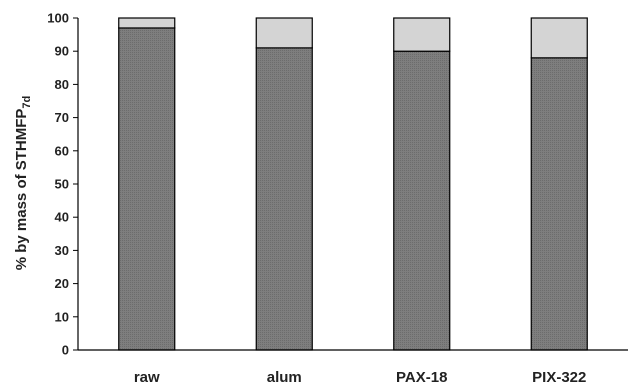 Image resolution: width=628 pixels, height=387 pixels. I want to click on y-tick-label: 40, so click(62, 217).